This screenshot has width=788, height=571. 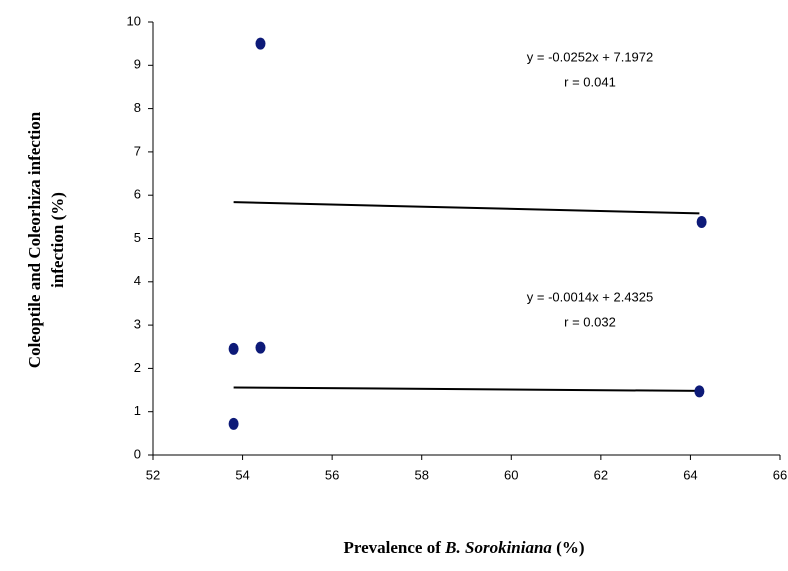 I want to click on x-tick-label: 58, so click(x=421, y=474).